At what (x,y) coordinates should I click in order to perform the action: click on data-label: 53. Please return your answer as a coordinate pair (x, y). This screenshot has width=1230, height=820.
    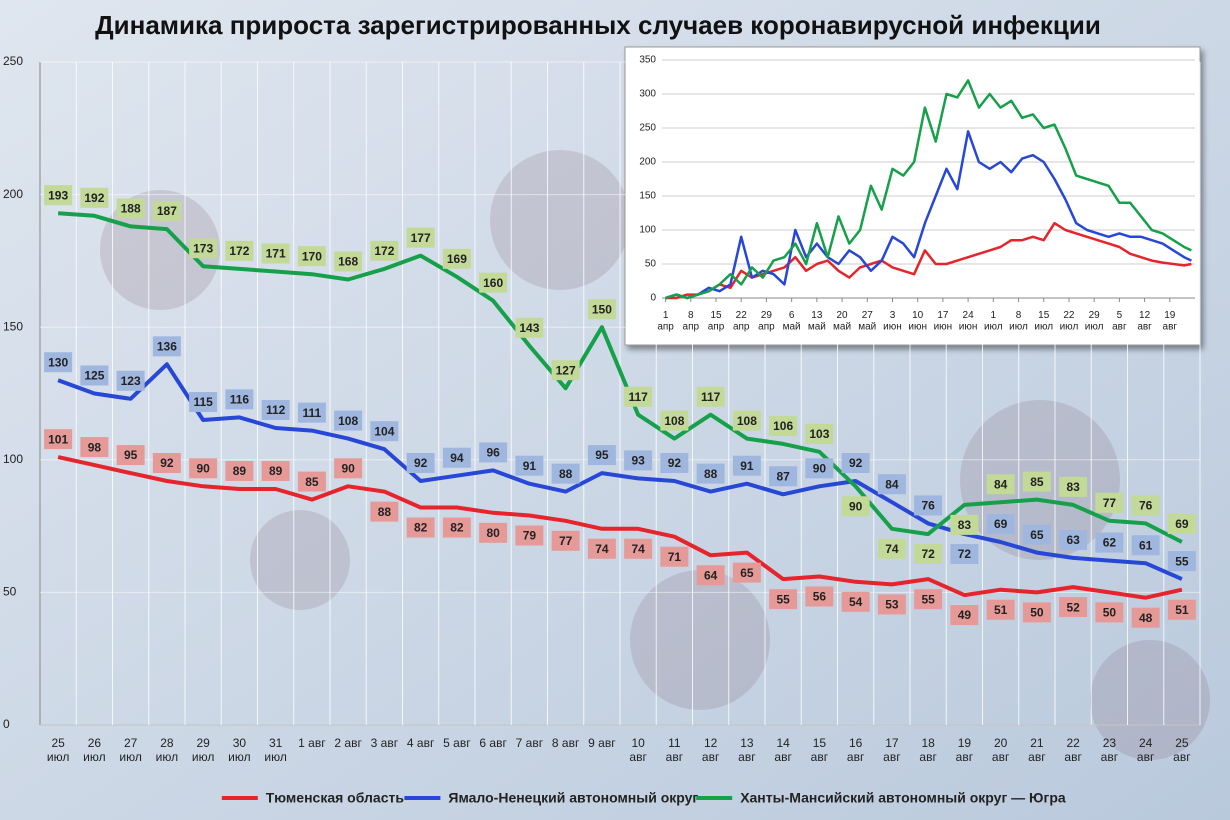
    Looking at the image, I should click on (892, 605).